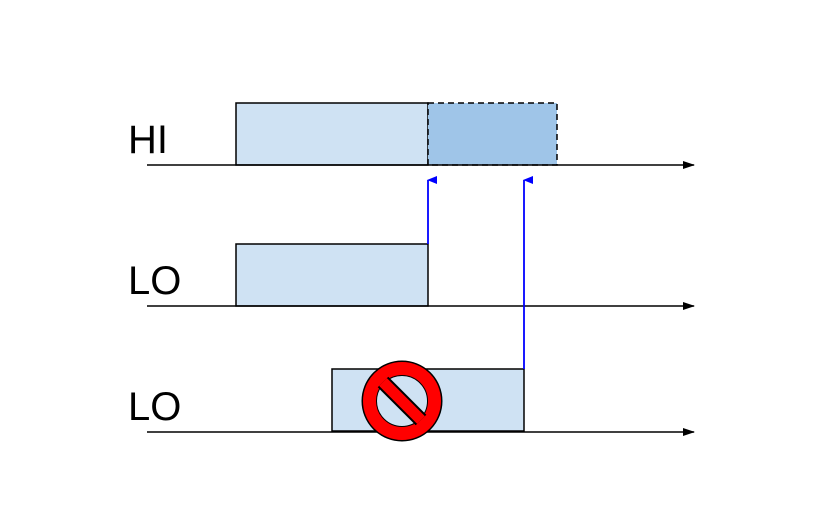  Describe the element at coordinates (492, 134) in the screenshot. I see `hi-extended-task-box` at that location.